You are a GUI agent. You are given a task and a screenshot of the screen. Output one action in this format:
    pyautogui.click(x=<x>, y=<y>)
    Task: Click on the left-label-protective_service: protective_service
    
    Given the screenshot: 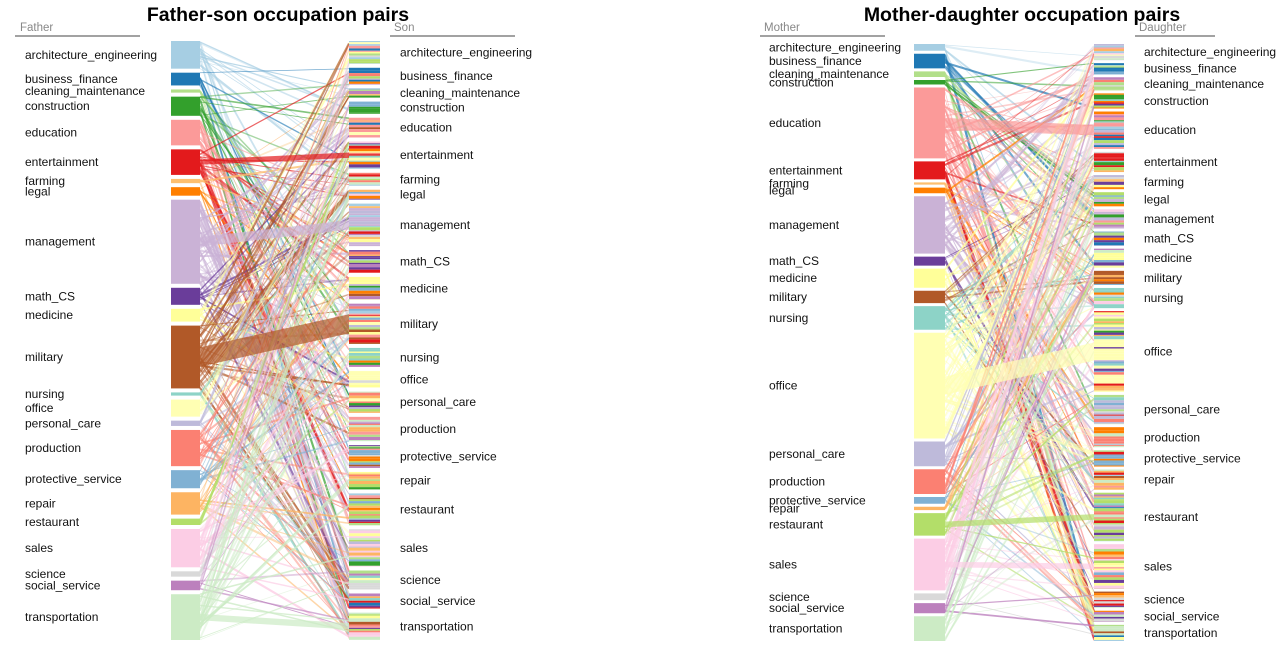 What is the action you would take?
    pyautogui.click(x=73, y=479)
    